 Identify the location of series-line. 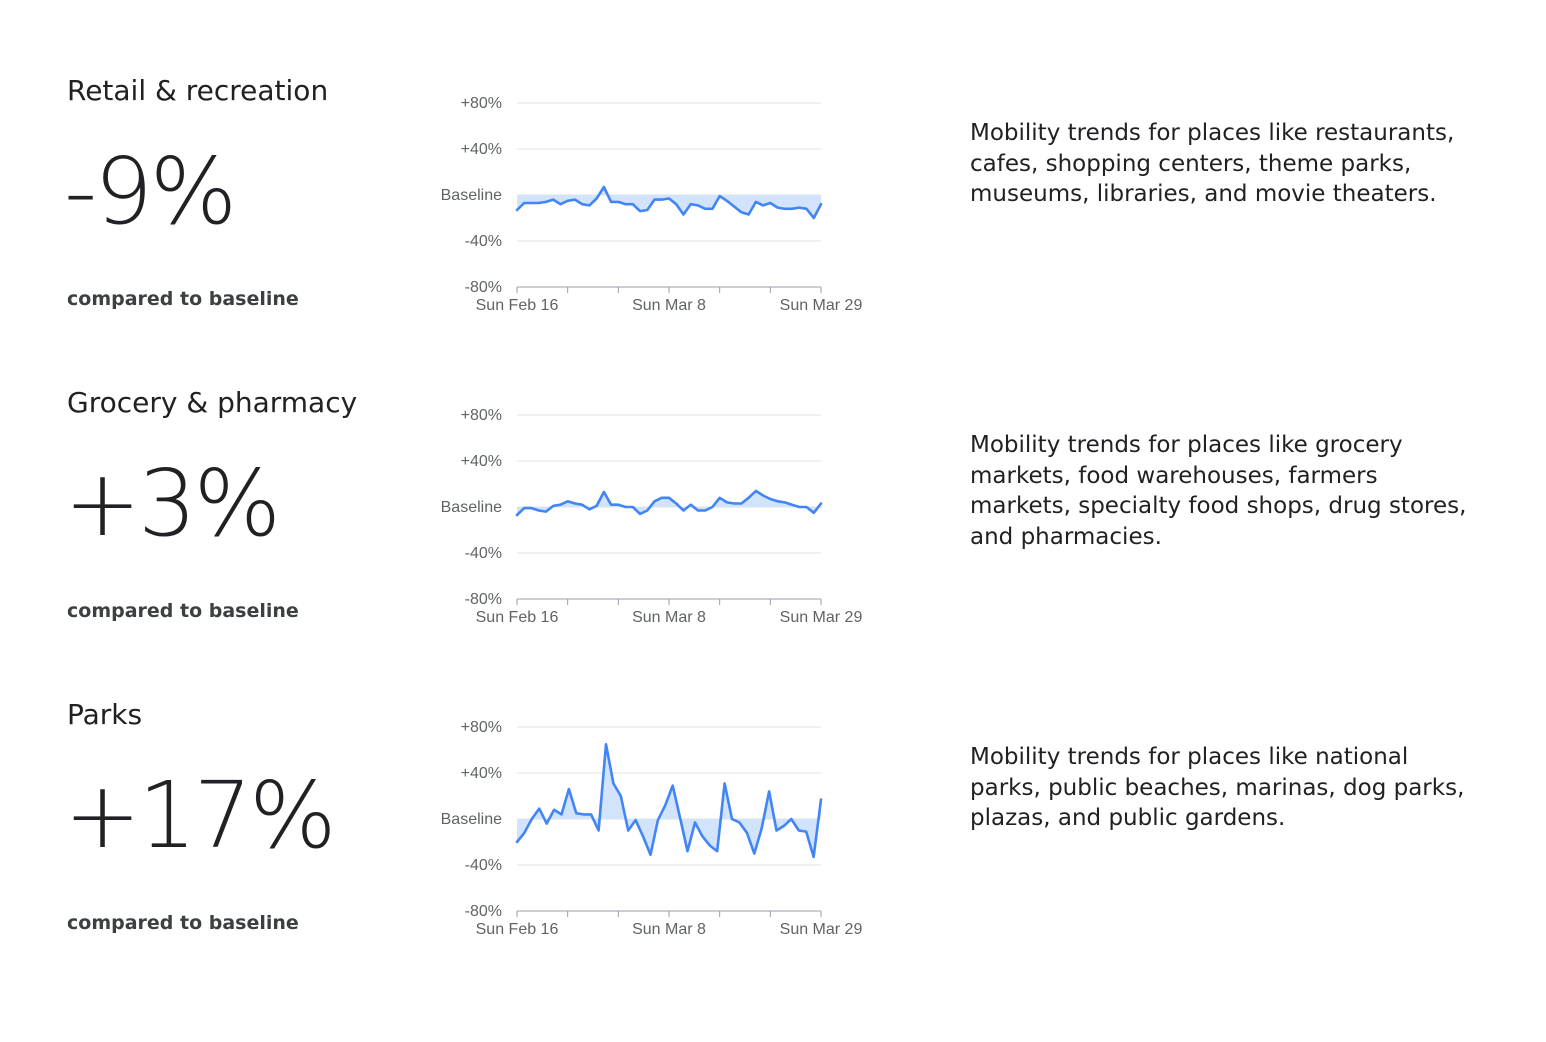
(669, 800).